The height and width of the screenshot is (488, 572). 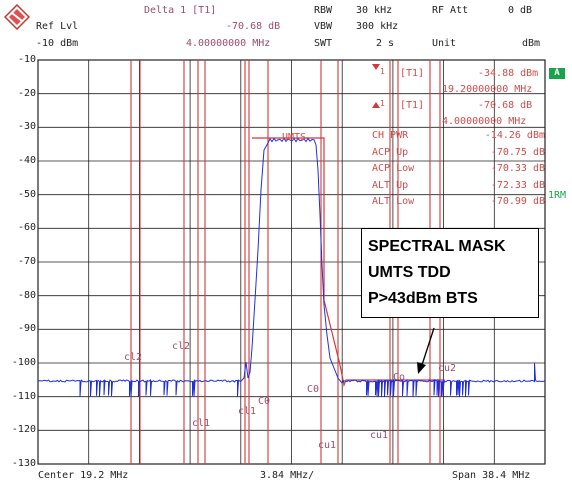 What do you see at coordinates (18, 396) in the screenshot?
I see `y-tick-label: -110` at bounding box center [18, 396].